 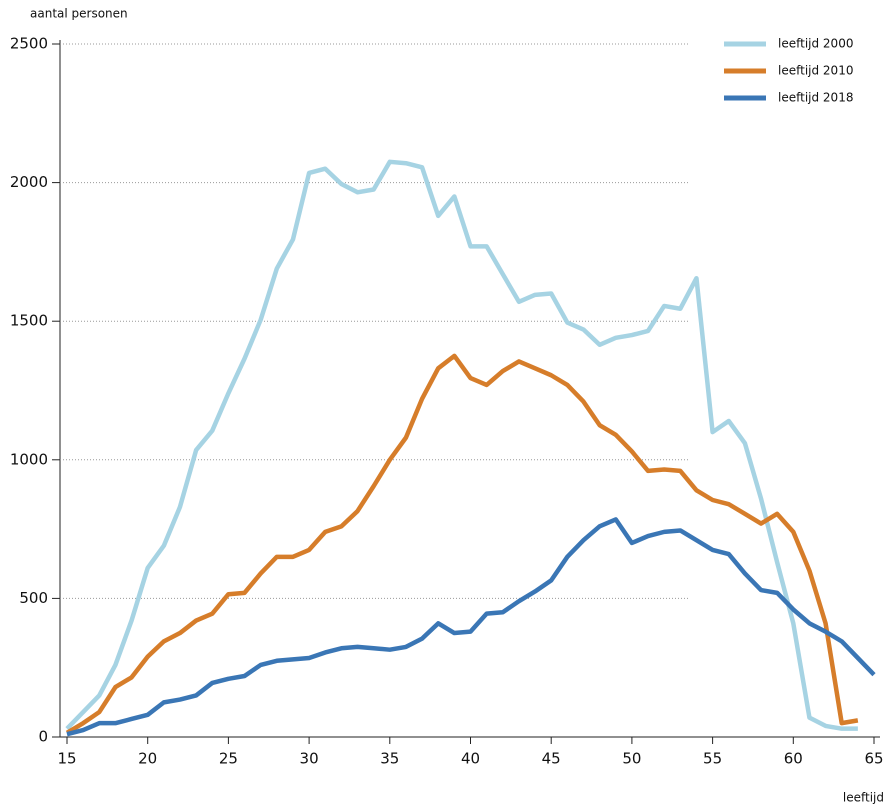 What do you see at coordinates (863, 798) in the screenshot?
I see `x-axis-label: leeftijd` at bounding box center [863, 798].